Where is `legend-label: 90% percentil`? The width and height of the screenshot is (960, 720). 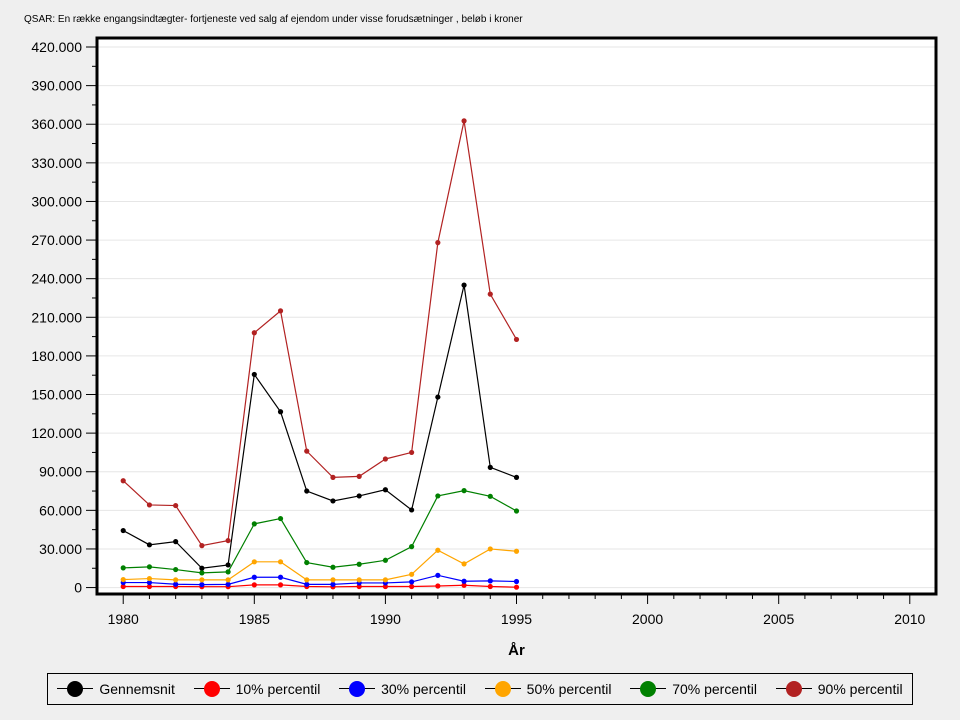
legend-label: 90% percentil is located at coordinates (860, 689).